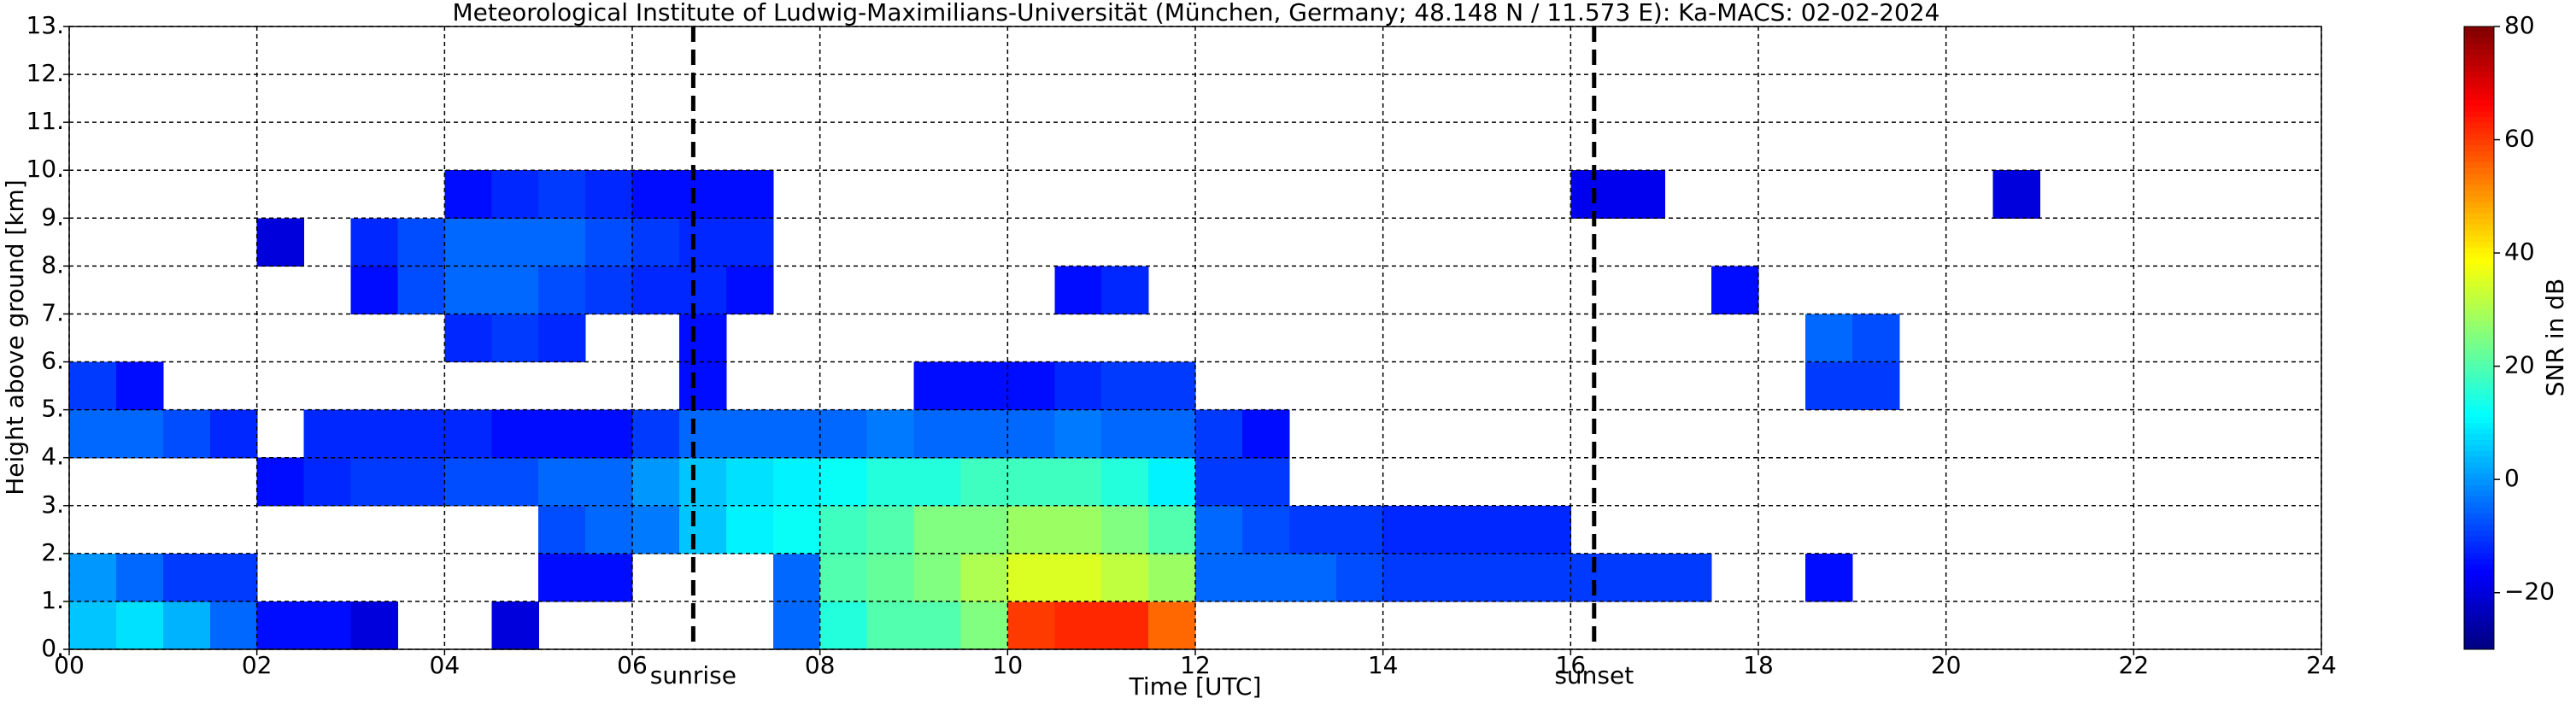 The image size is (2576, 704). What do you see at coordinates (1195, 665) in the screenshot?
I see `x-tick-label: 12` at bounding box center [1195, 665].